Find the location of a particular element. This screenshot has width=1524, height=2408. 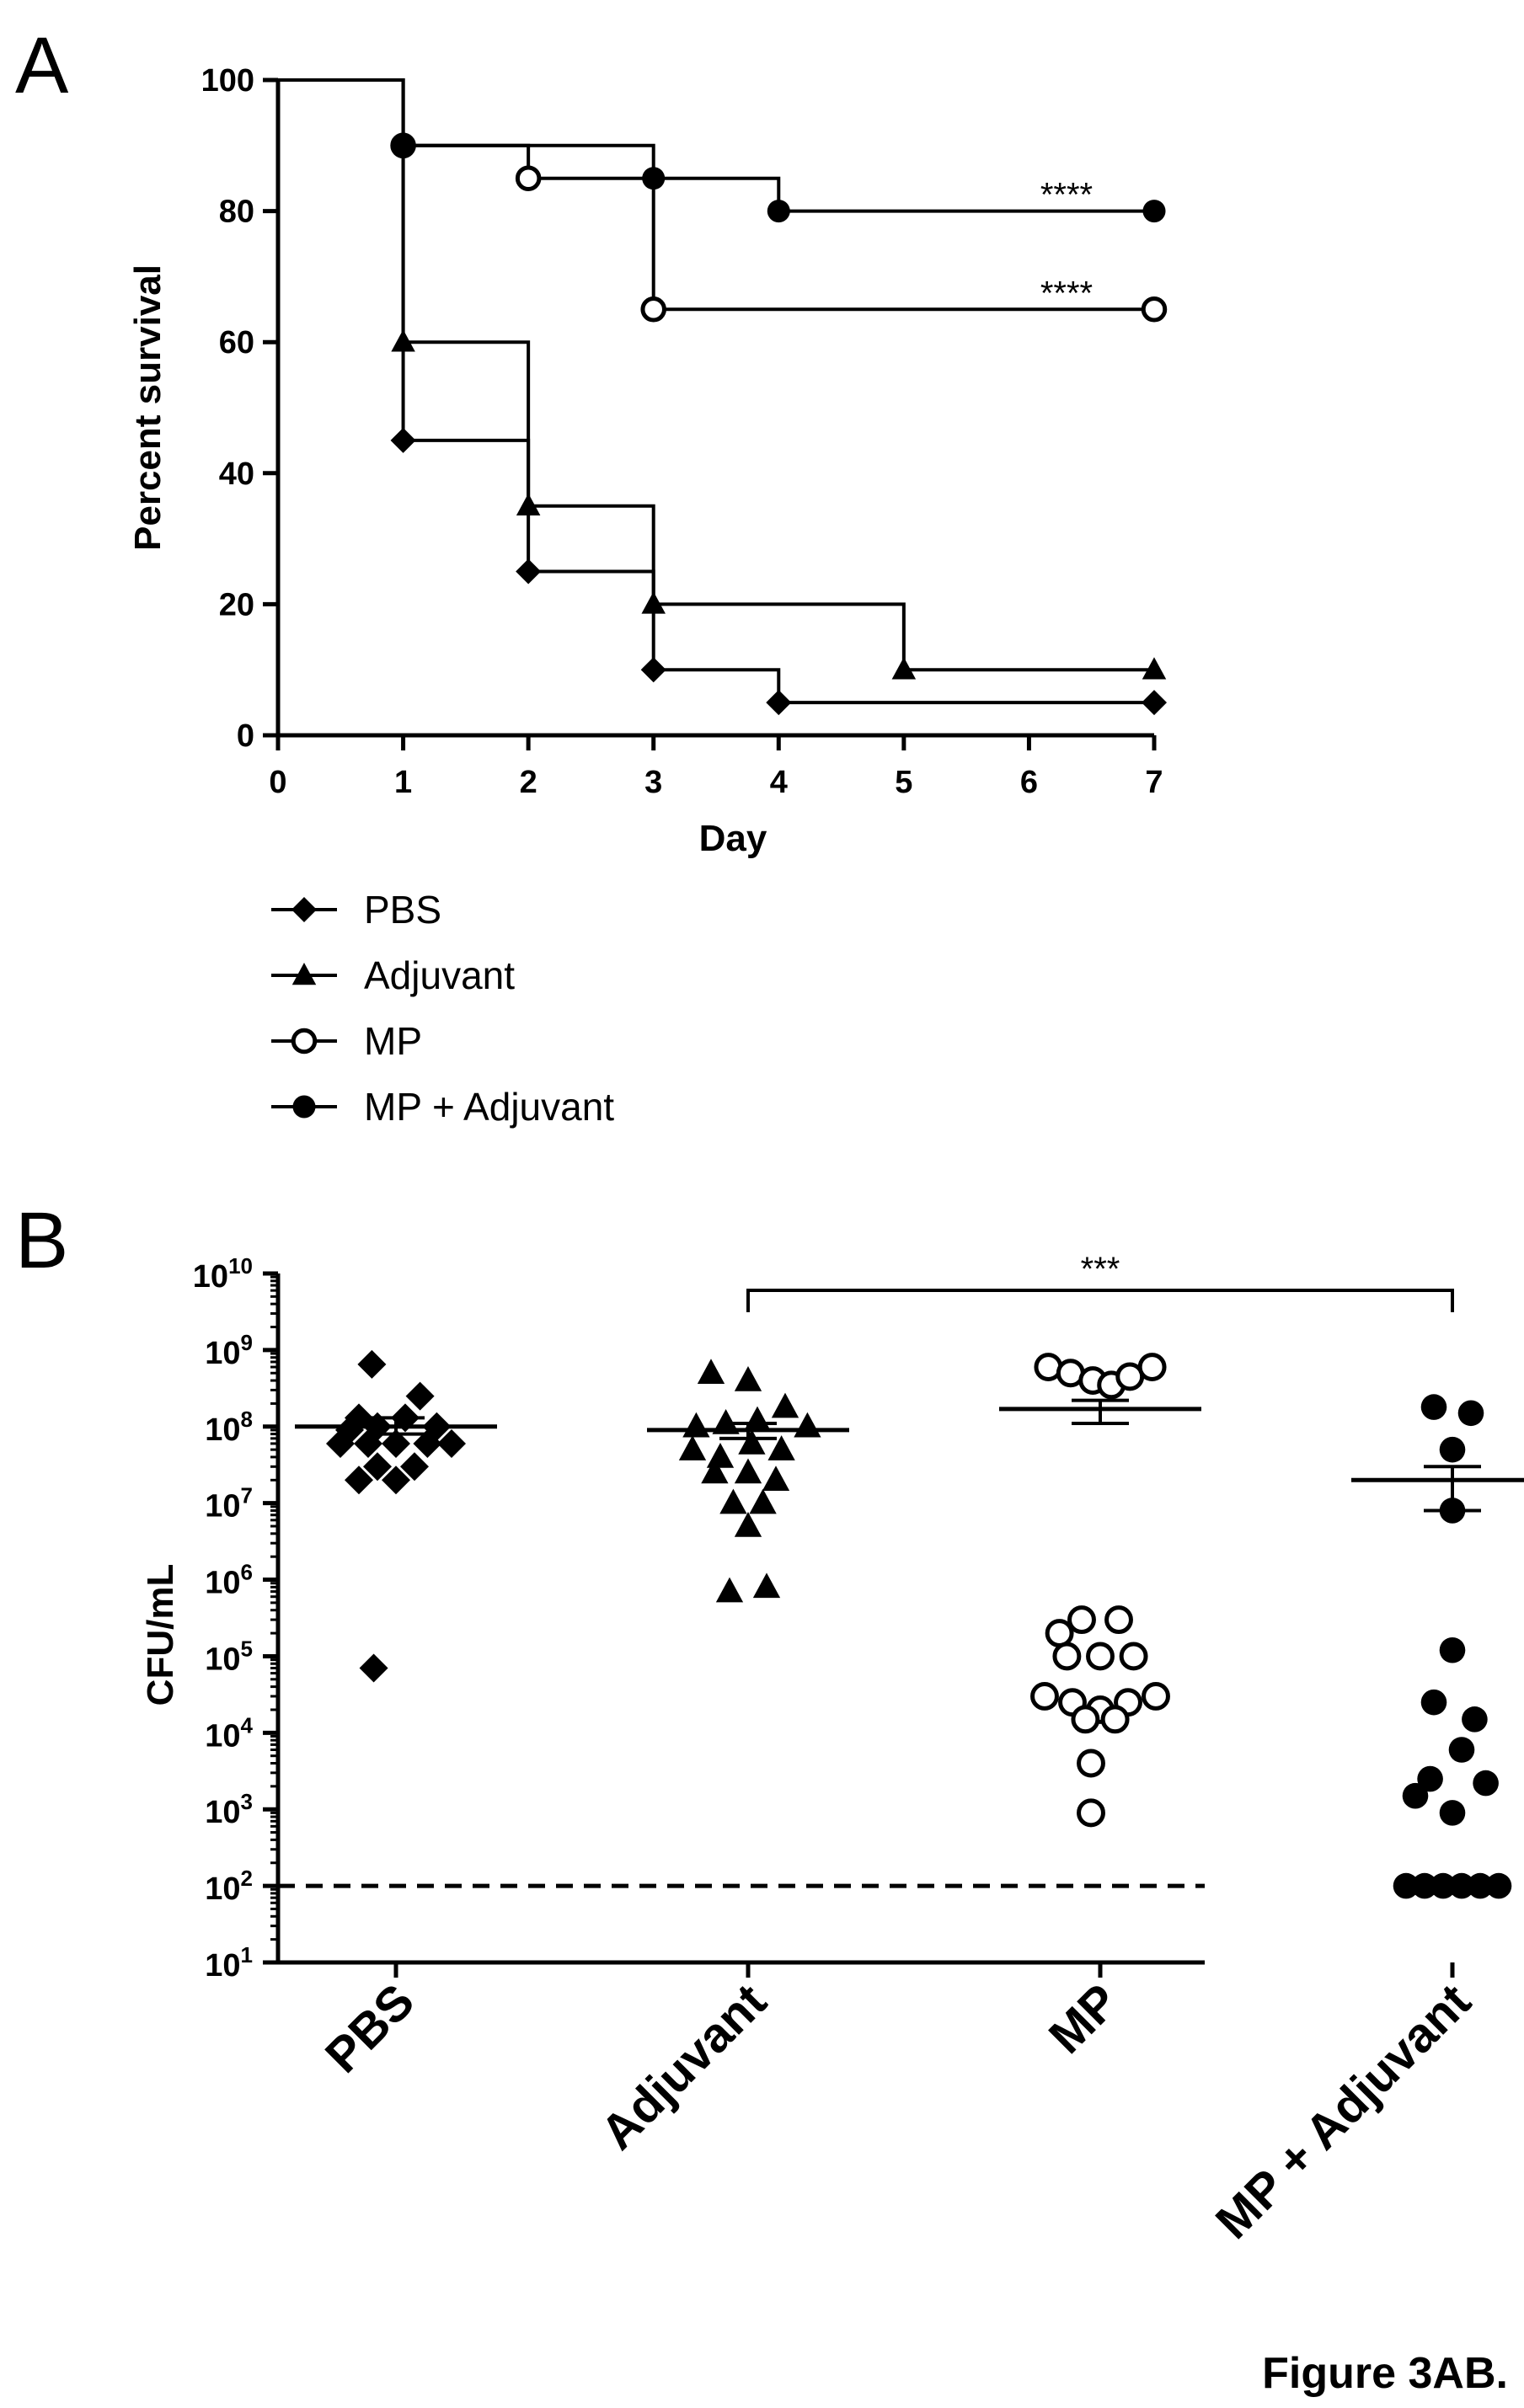

x-tick-label: 4 is located at coordinates (779, 782).